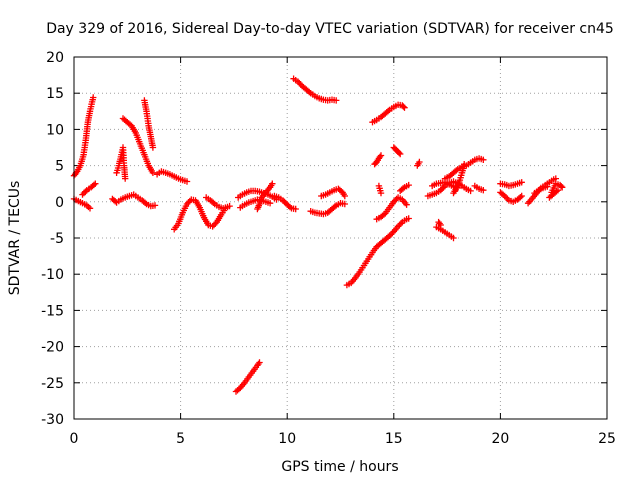  I want to click on y-tick-label: 10, so click(55, 130).